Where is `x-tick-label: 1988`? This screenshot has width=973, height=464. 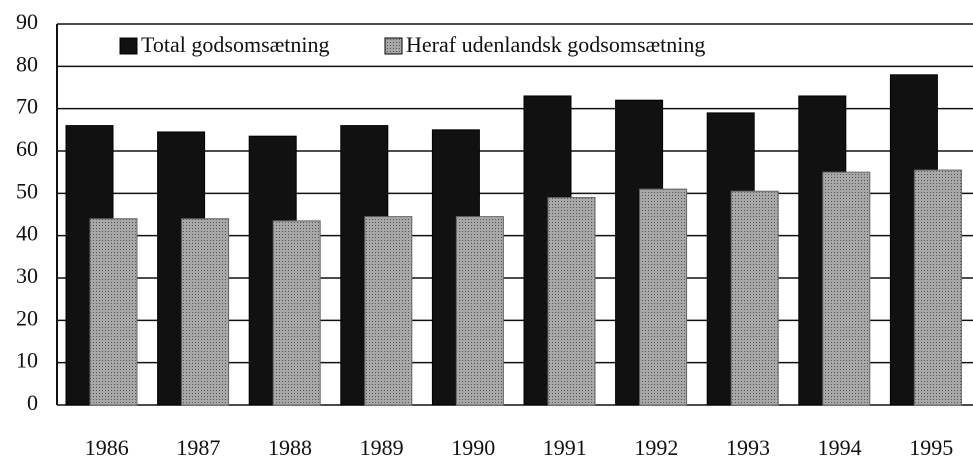
x-tick-label: 1988 is located at coordinates (290, 447).